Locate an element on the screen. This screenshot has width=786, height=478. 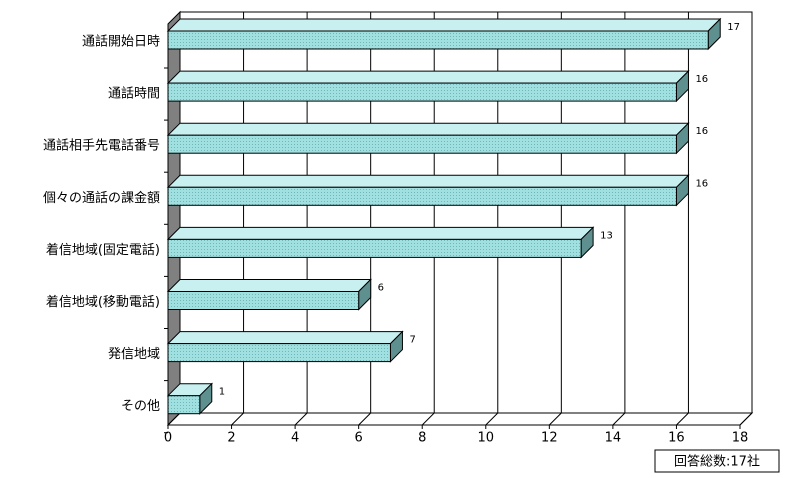
annotation: 回答総数:17社 is located at coordinates (717, 462).